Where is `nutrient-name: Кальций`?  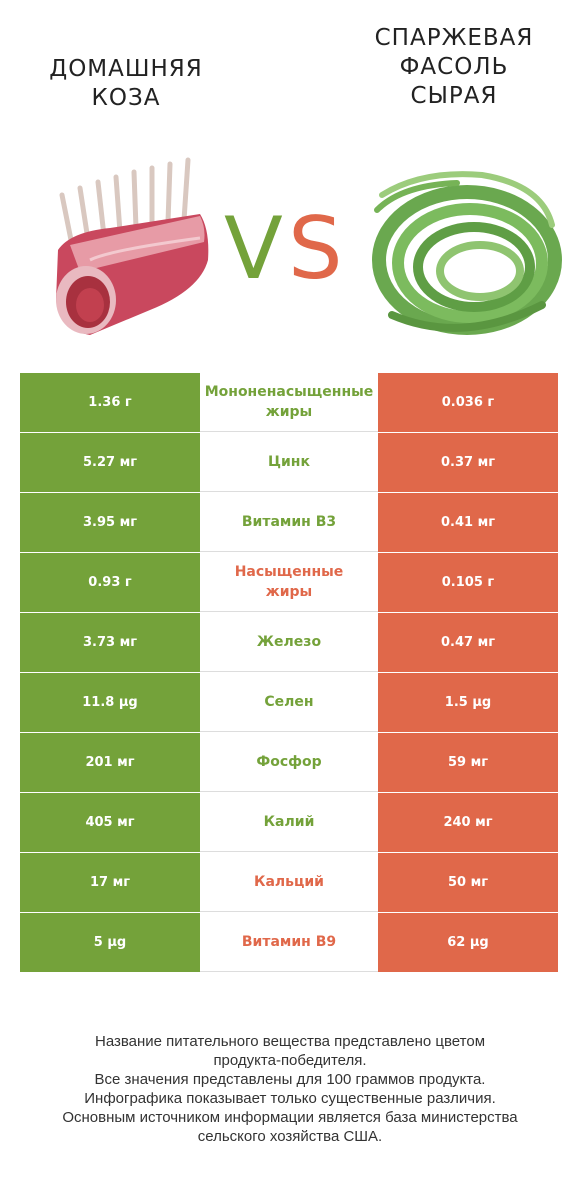 nutrient-name: Кальций is located at coordinates (289, 882).